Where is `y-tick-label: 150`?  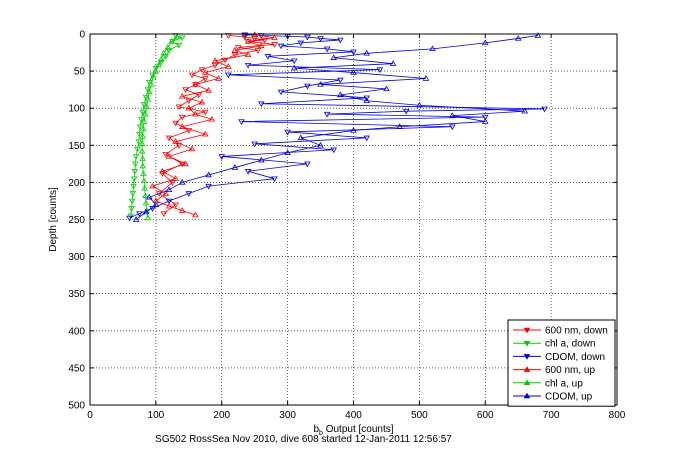
y-tick-label: 150 is located at coordinates (76, 146).